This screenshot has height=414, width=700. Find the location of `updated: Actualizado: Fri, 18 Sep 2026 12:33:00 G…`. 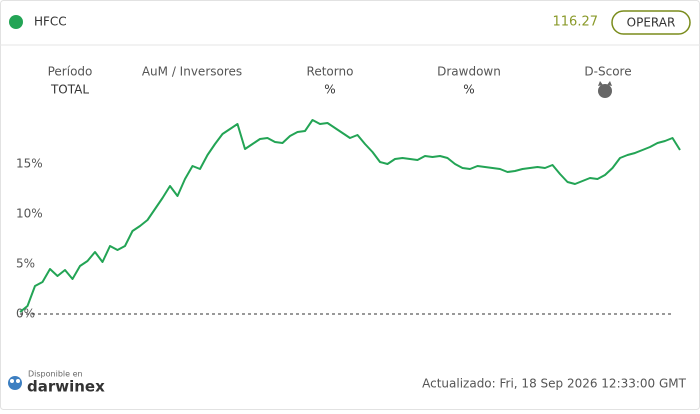

updated: Actualizado: Fri, 18 Sep 2026 12:33:00 G… is located at coordinates (554, 384).